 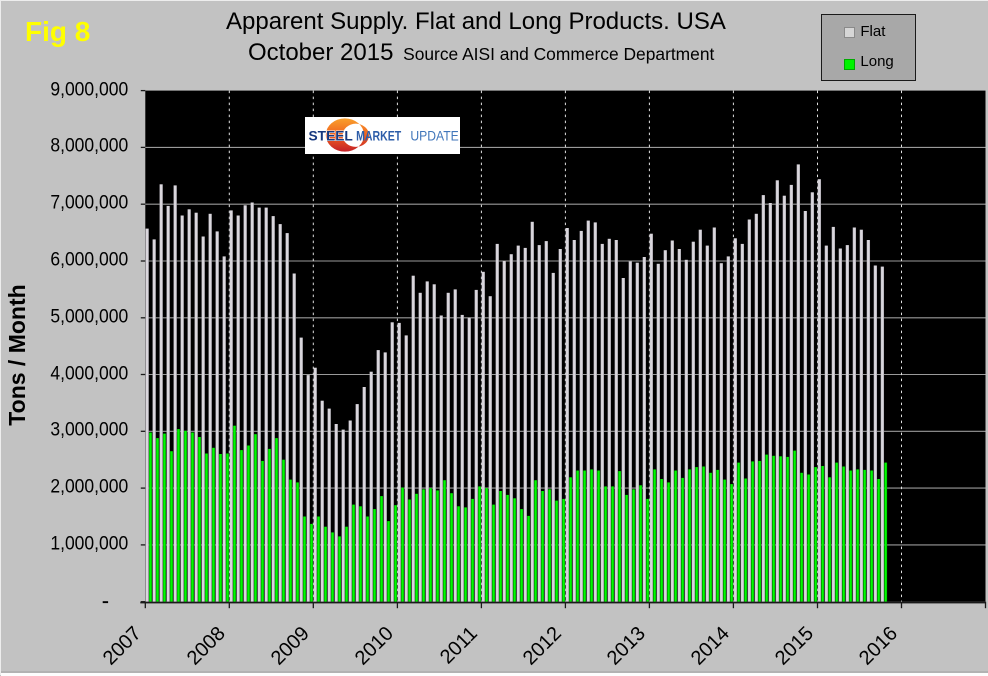 What do you see at coordinates (878, 645) in the screenshot?
I see `svg-text: 2016` at bounding box center [878, 645].